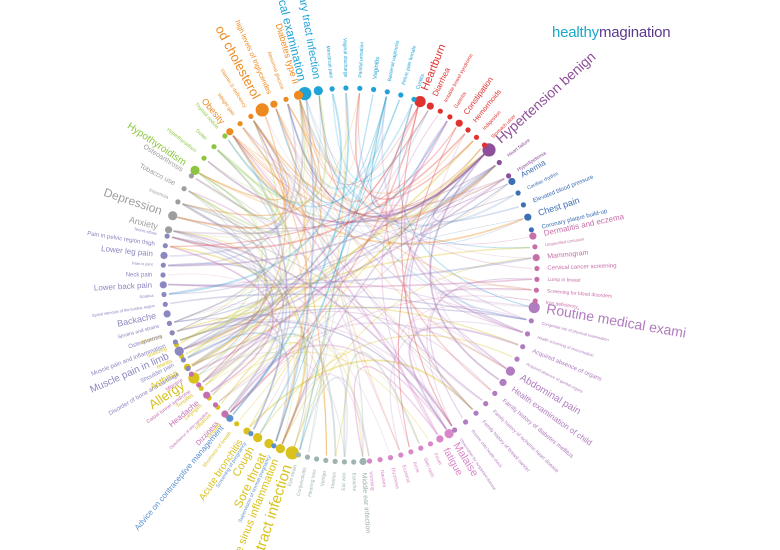 Image resolution: width=780 pixels, height=550 pixels. I want to click on label-musculo-11: Pain in joint, so click(143, 264).